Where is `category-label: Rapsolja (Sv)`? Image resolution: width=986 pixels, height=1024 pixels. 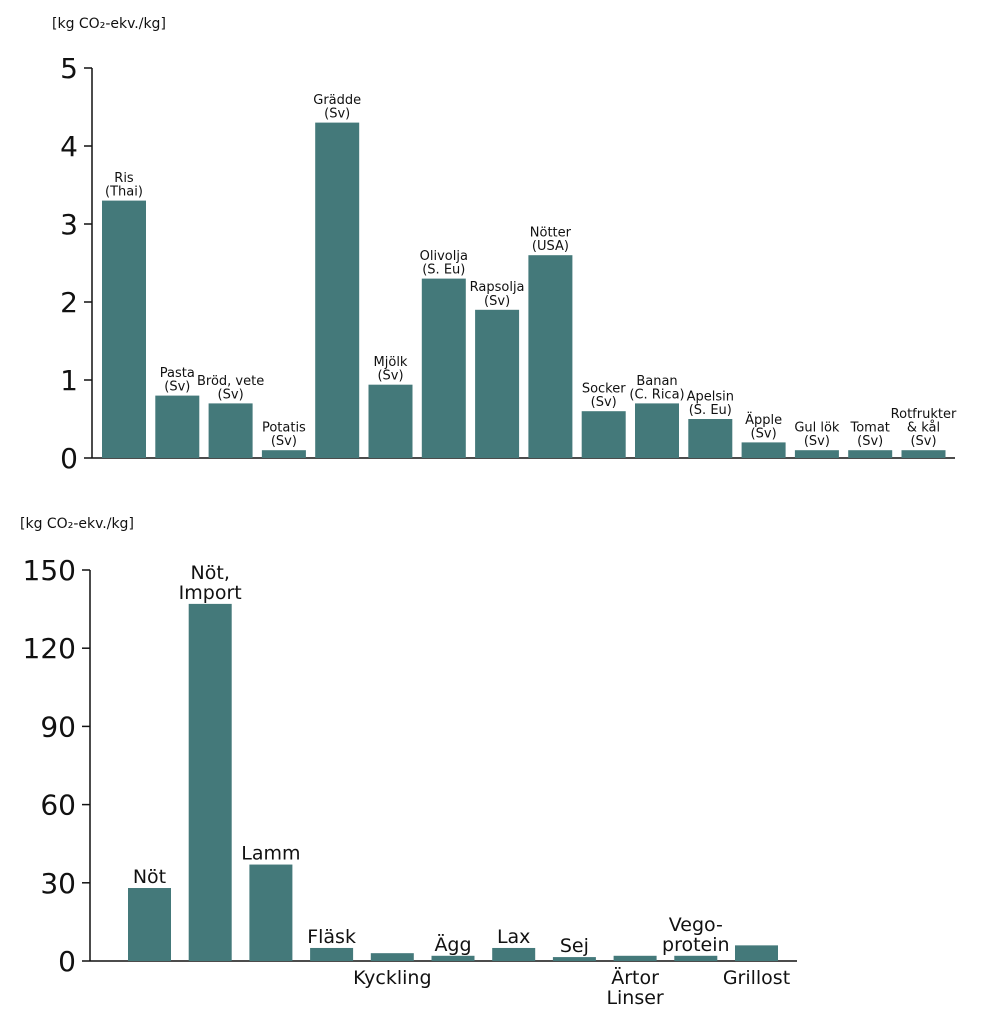 category-label: Rapsolja (Sv) is located at coordinates (497, 294).